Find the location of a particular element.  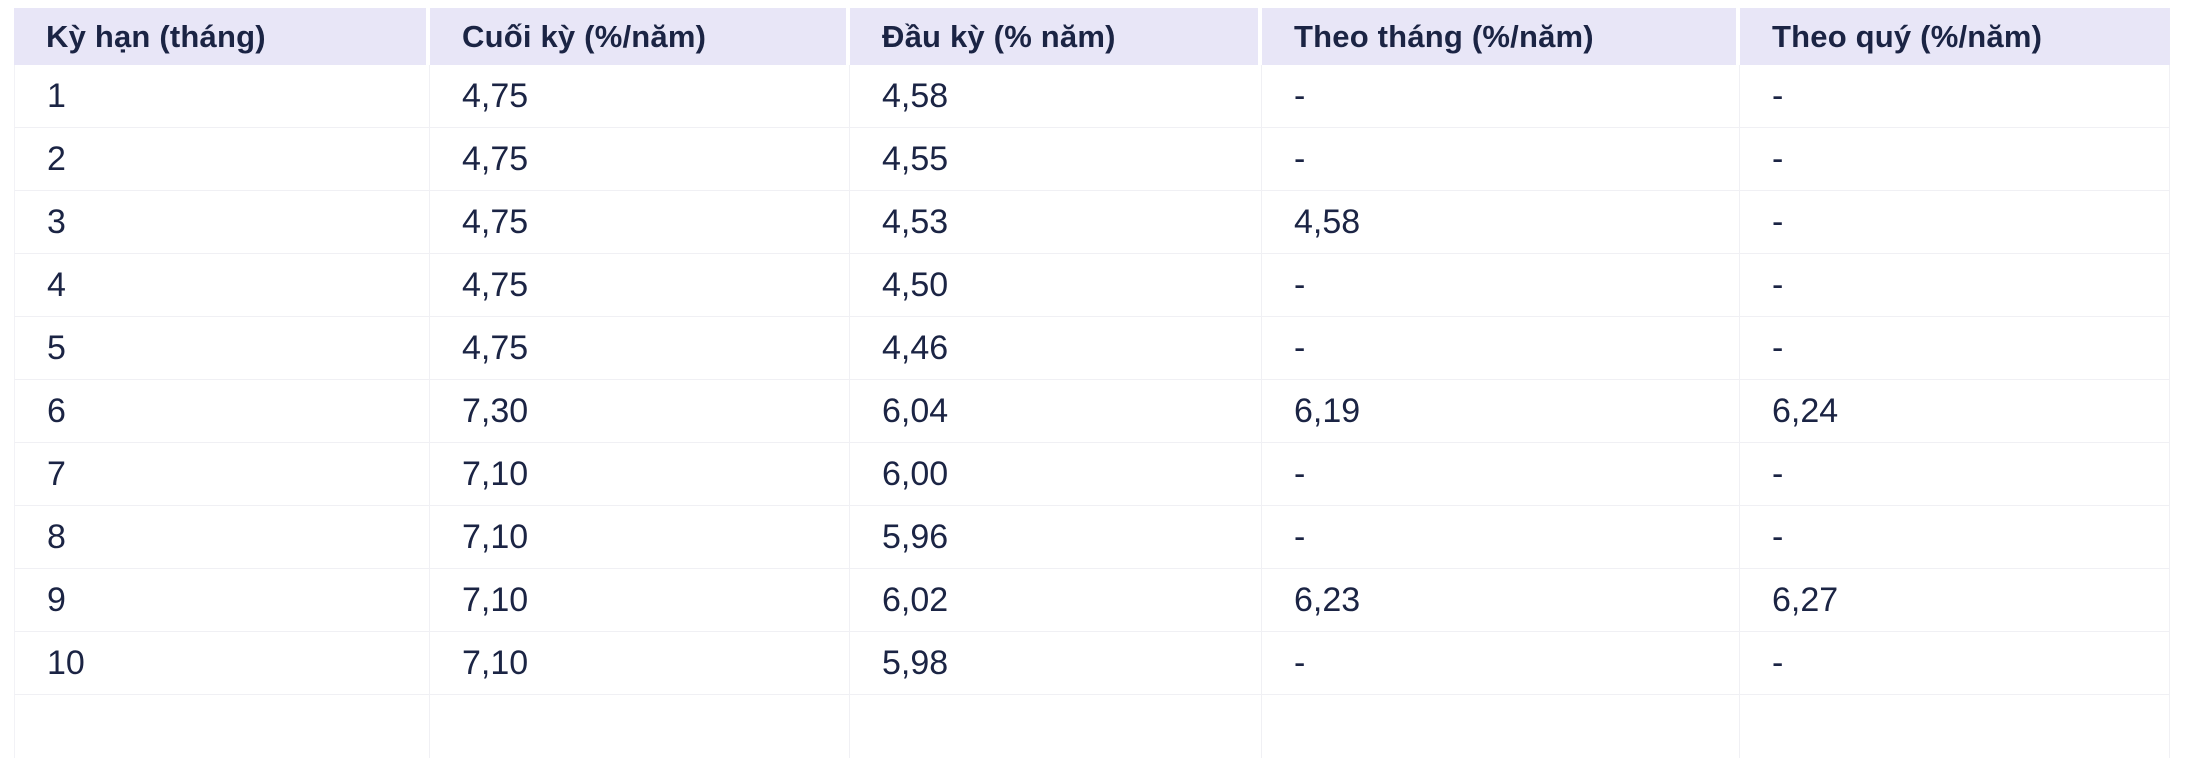

cell-rate: 6,02 is located at coordinates (1056, 600).